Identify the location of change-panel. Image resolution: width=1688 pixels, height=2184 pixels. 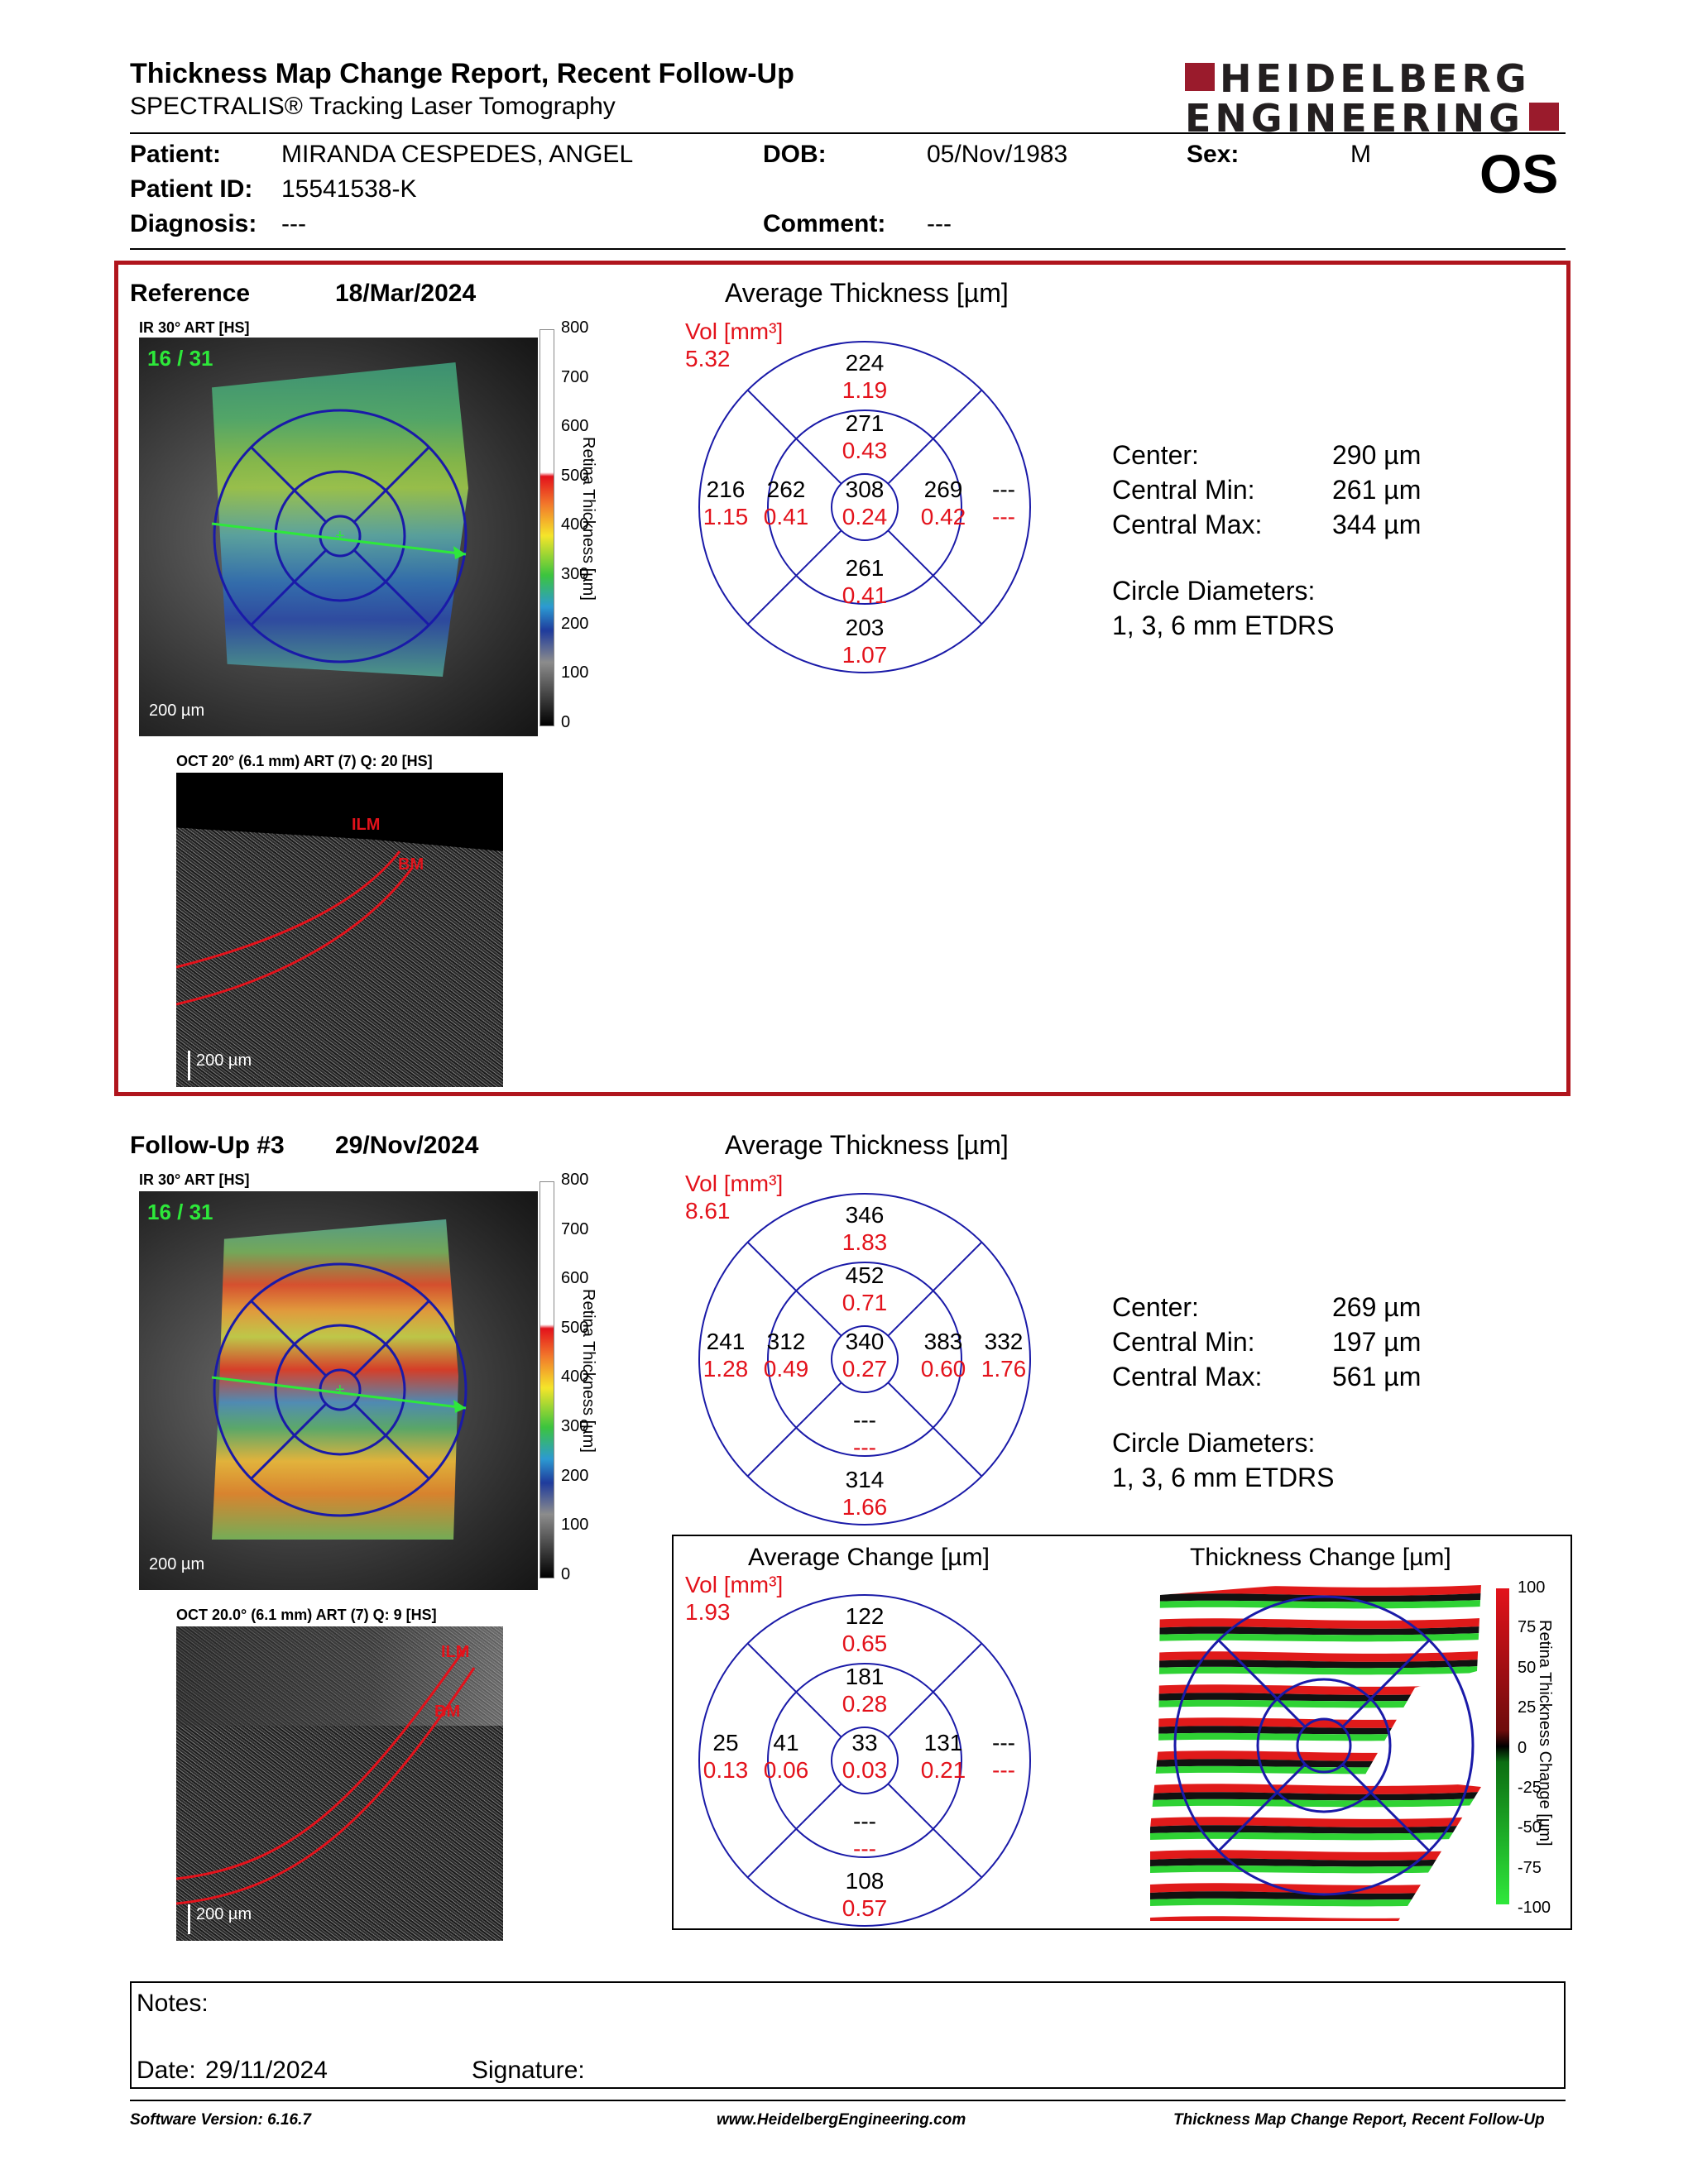
(1122, 1732).